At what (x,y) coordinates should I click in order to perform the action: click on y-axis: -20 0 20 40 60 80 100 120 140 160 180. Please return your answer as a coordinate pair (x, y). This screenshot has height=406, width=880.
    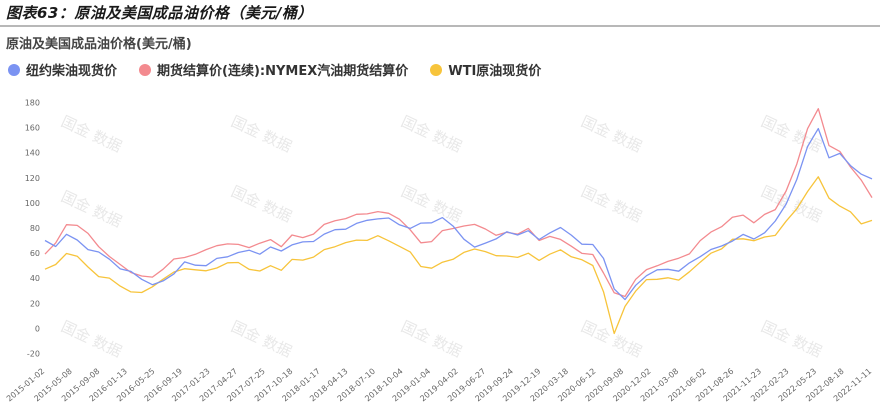
    Looking at the image, I should click on (32, 229).